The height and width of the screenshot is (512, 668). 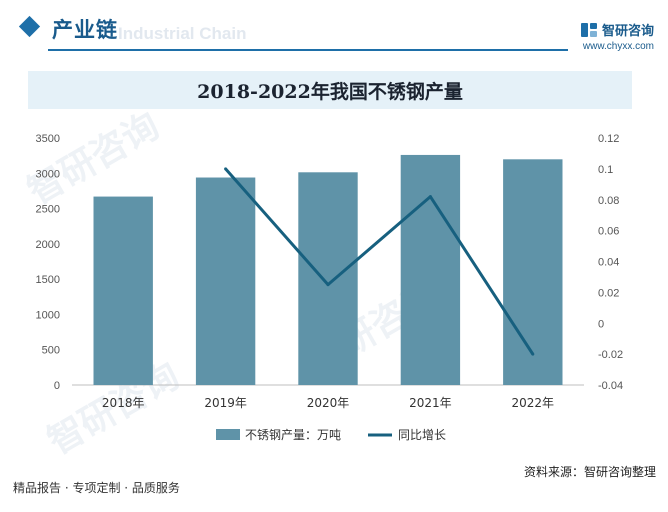 What do you see at coordinates (608, 293) in the screenshot?
I see `y-right-tick-label: 0.02` at bounding box center [608, 293].